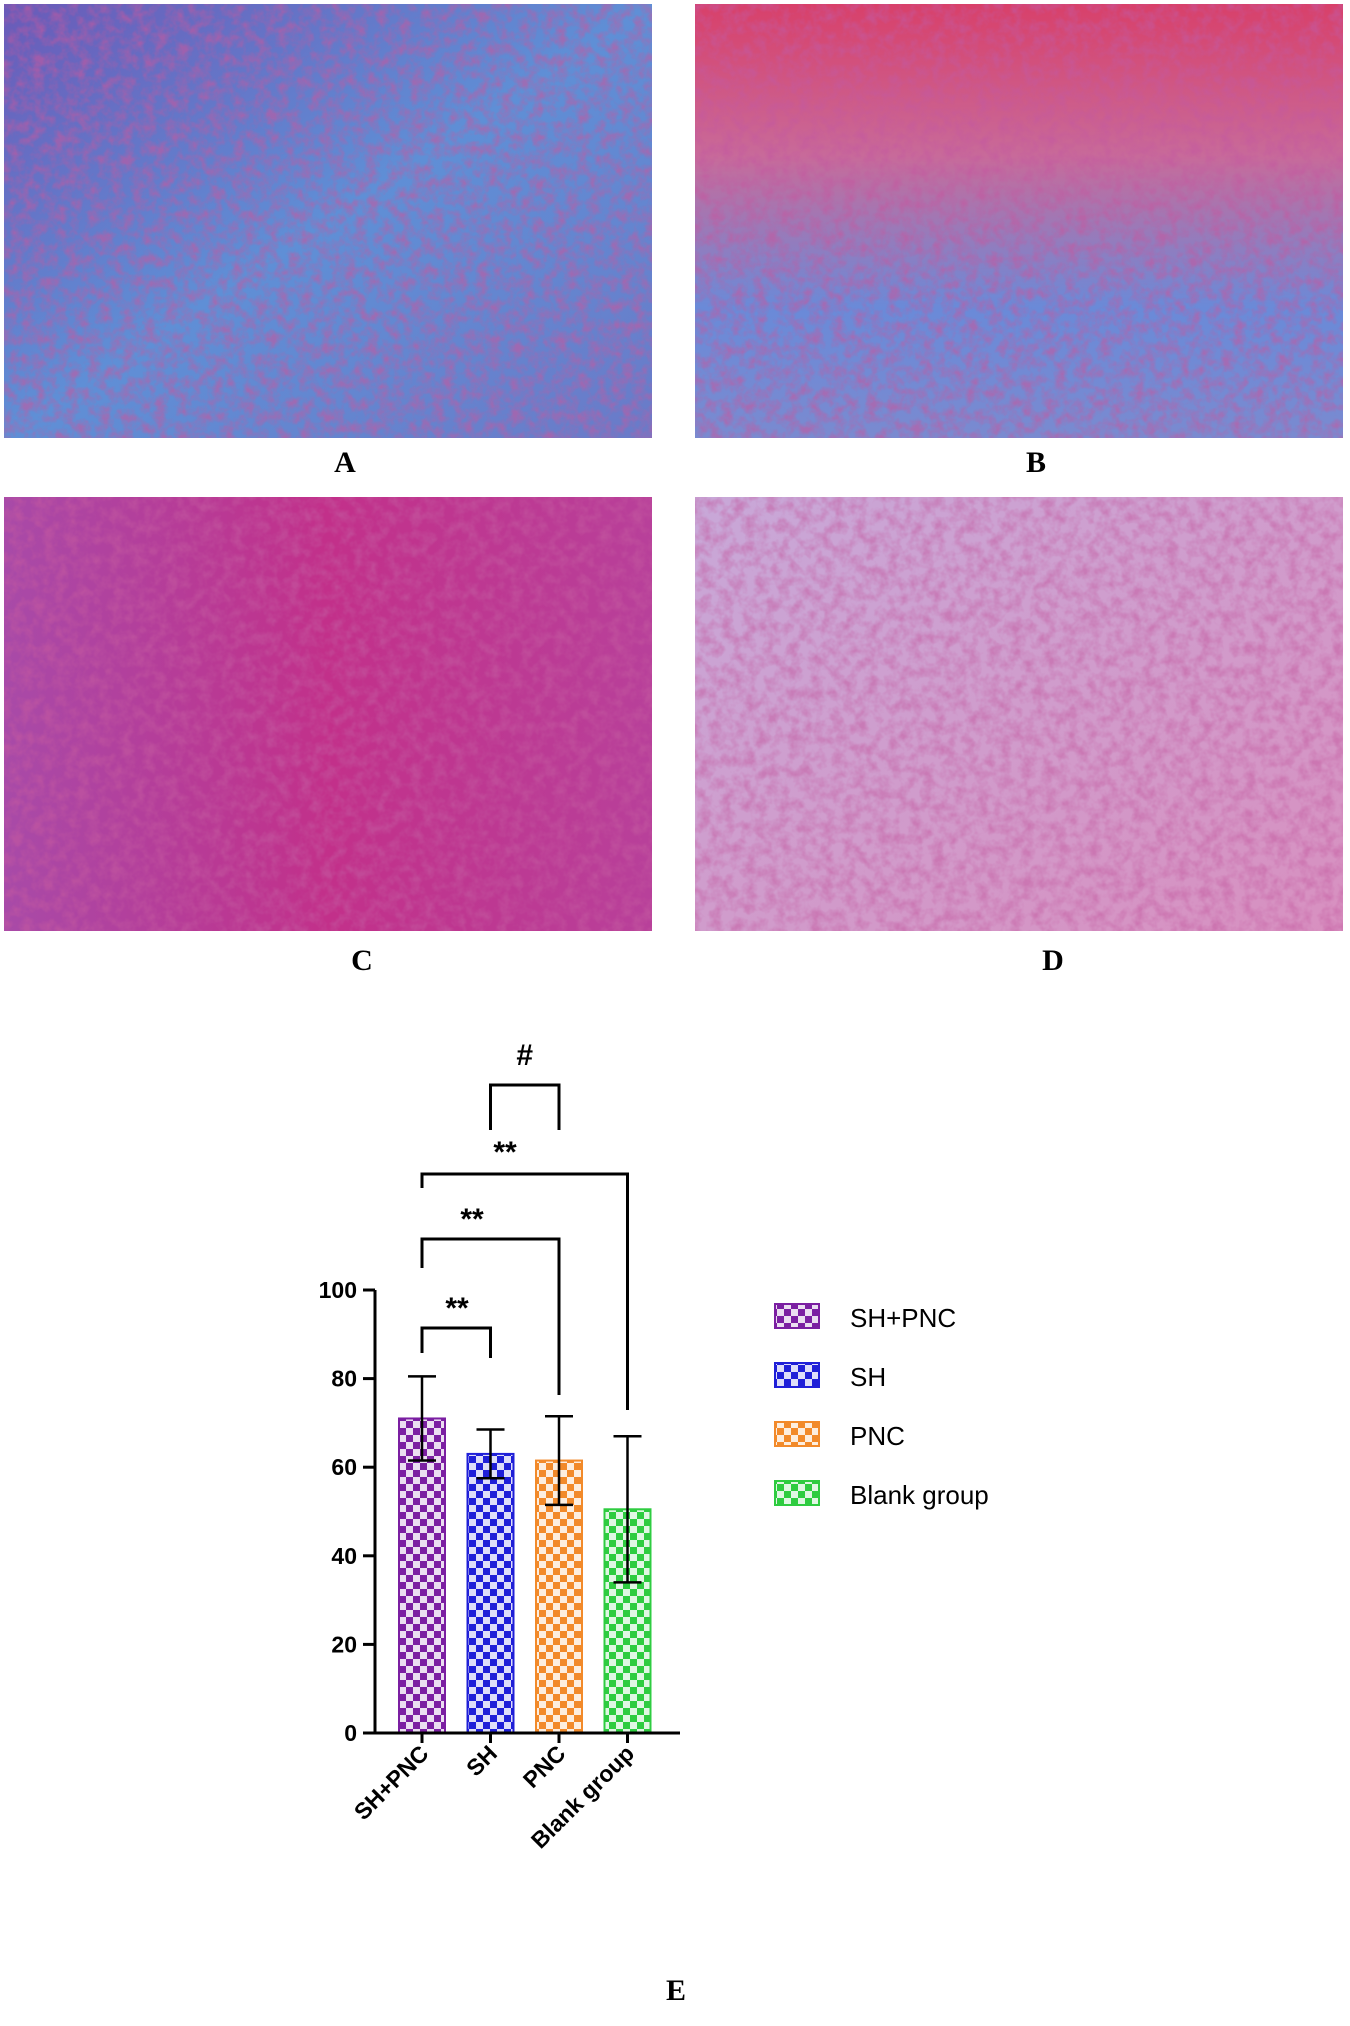  Describe the element at coordinates (345, 462) in the screenshot. I see `panel-label: A` at that location.